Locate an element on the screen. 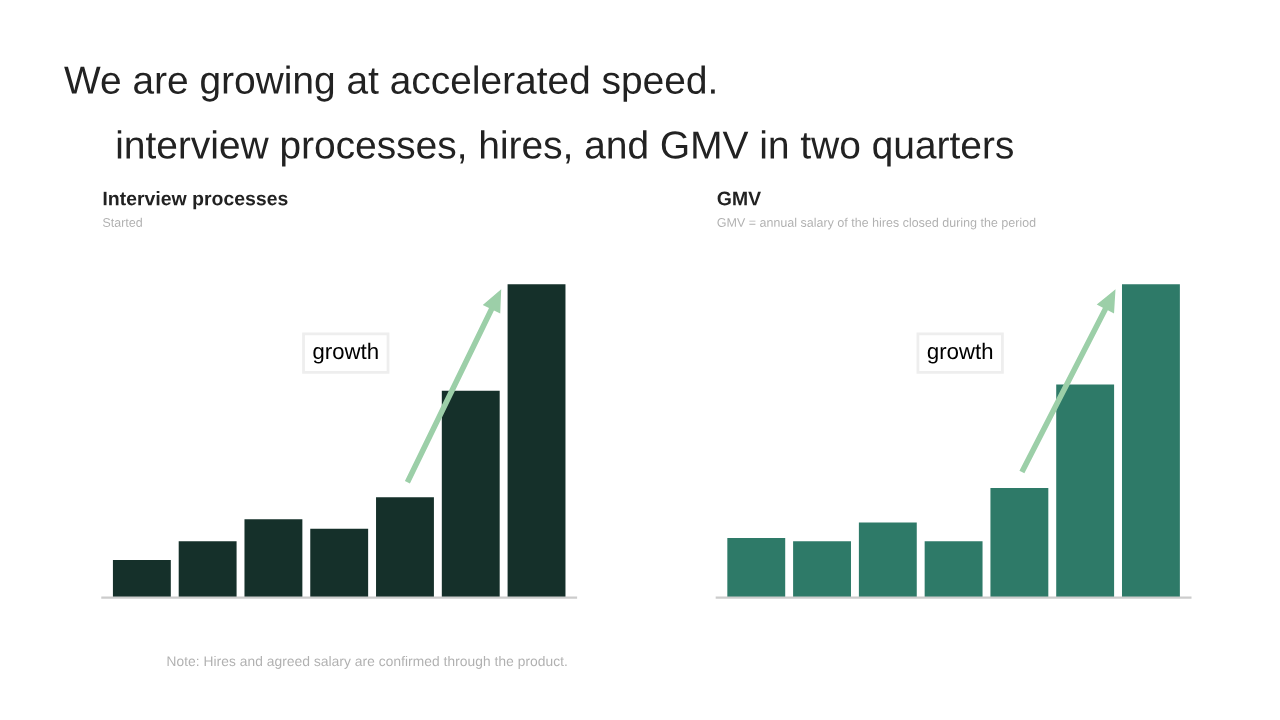 This screenshot has width=1280, height=720. chart-title: GMV is located at coordinates (739, 198).